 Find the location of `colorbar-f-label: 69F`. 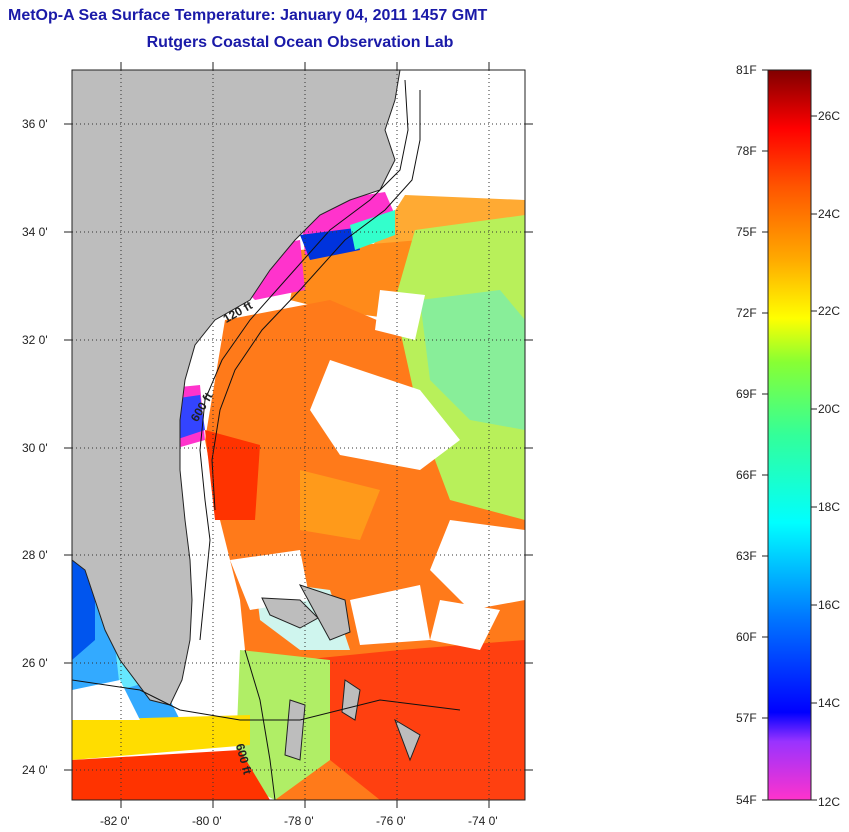

colorbar-f-label: 69F is located at coordinates (746, 394).